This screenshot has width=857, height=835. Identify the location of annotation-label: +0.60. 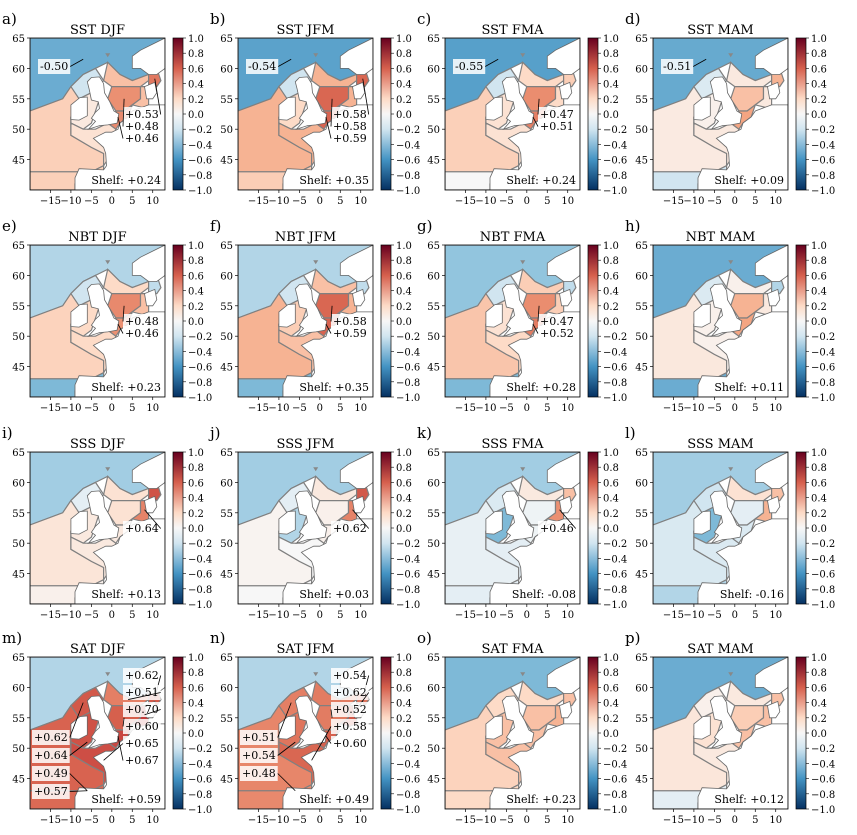
(142, 726).